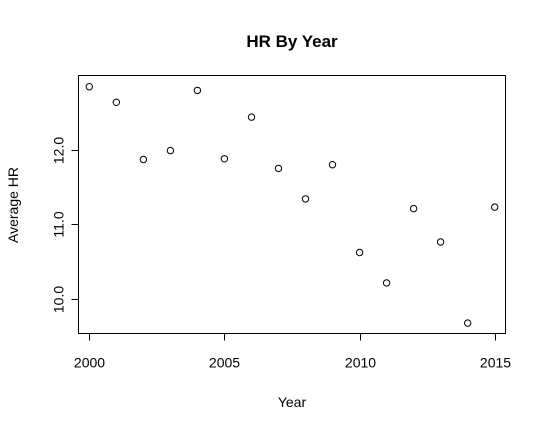 Image resolution: width=546 pixels, height=431 pixels. Describe the element at coordinates (495, 363) in the screenshot. I see `x-tick-label: 2015` at that location.